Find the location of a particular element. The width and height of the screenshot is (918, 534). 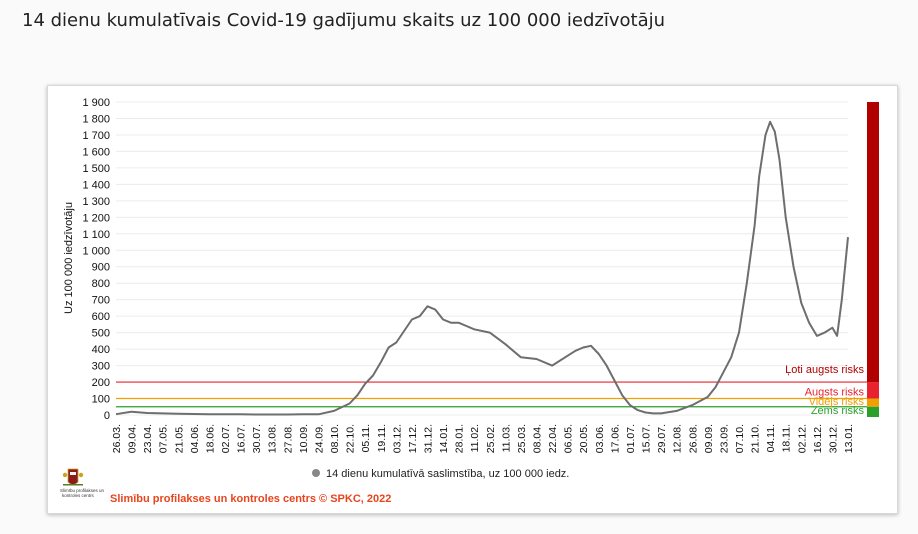

x-tick-label: 28.01. is located at coordinates (460, 438).